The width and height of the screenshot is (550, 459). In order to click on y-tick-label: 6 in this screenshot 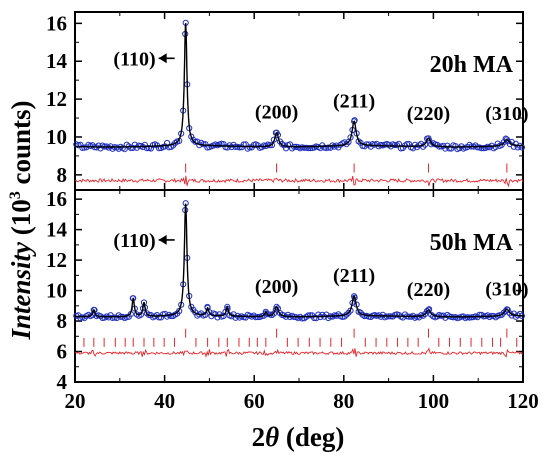, I will do `click(62, 352)`.